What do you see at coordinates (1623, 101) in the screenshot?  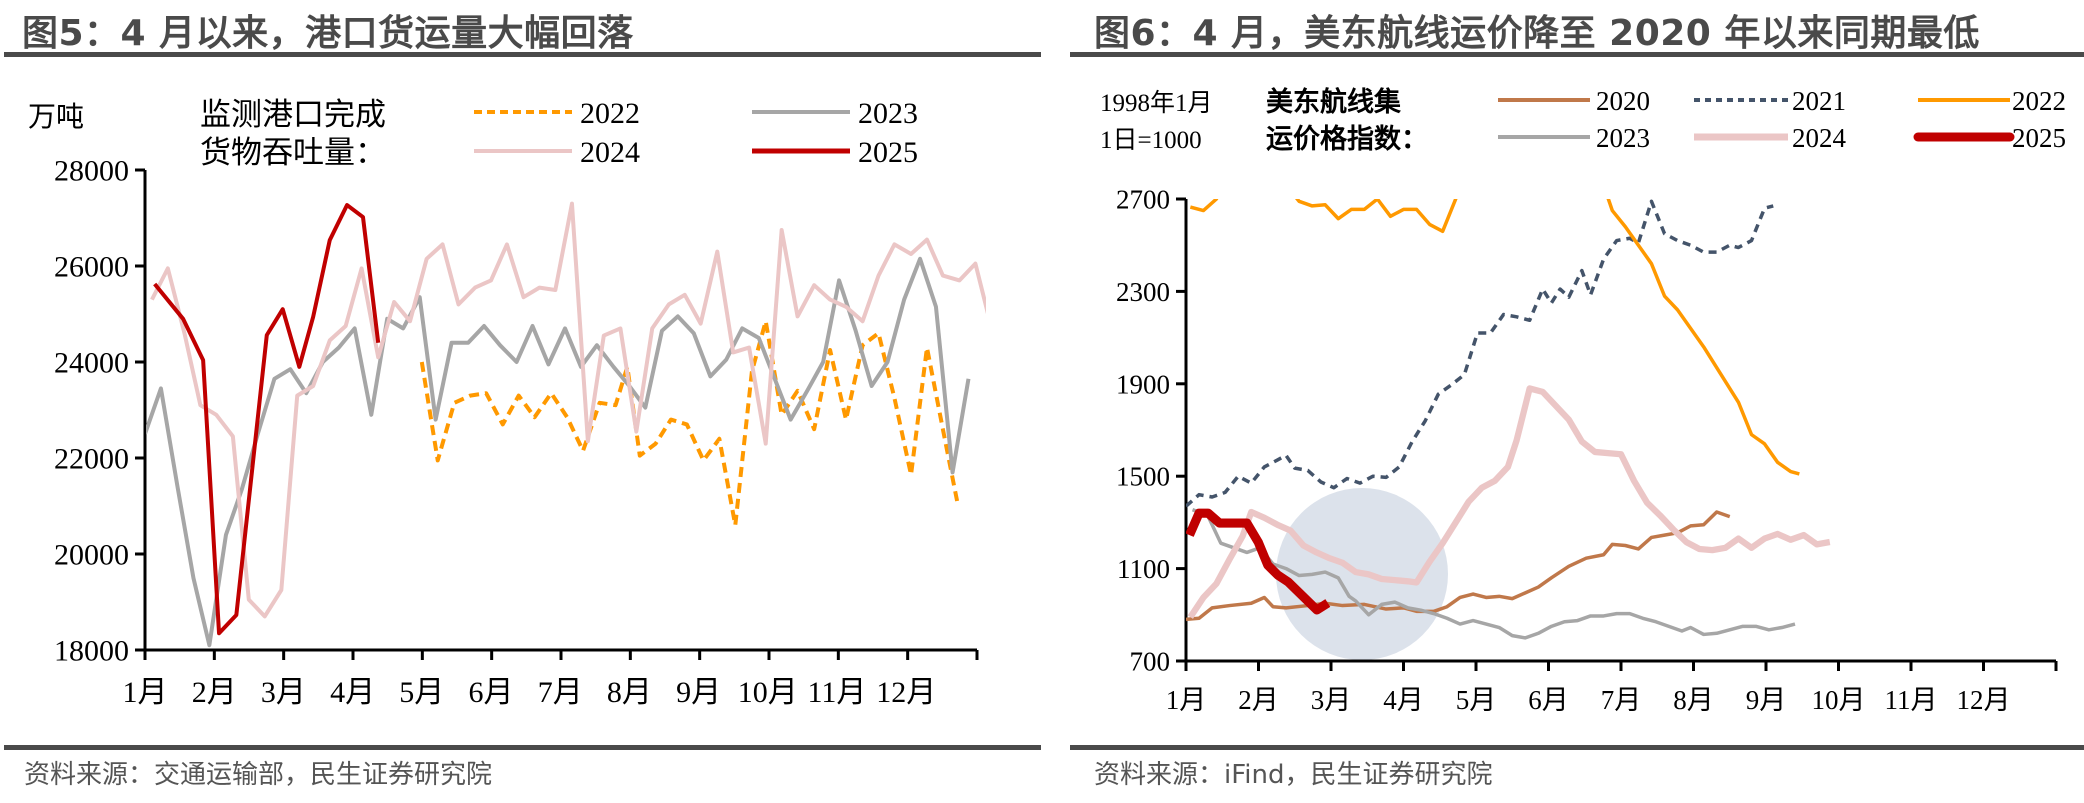 I see `legend-label-2020: 2020` at bounding box center [1623, 101].